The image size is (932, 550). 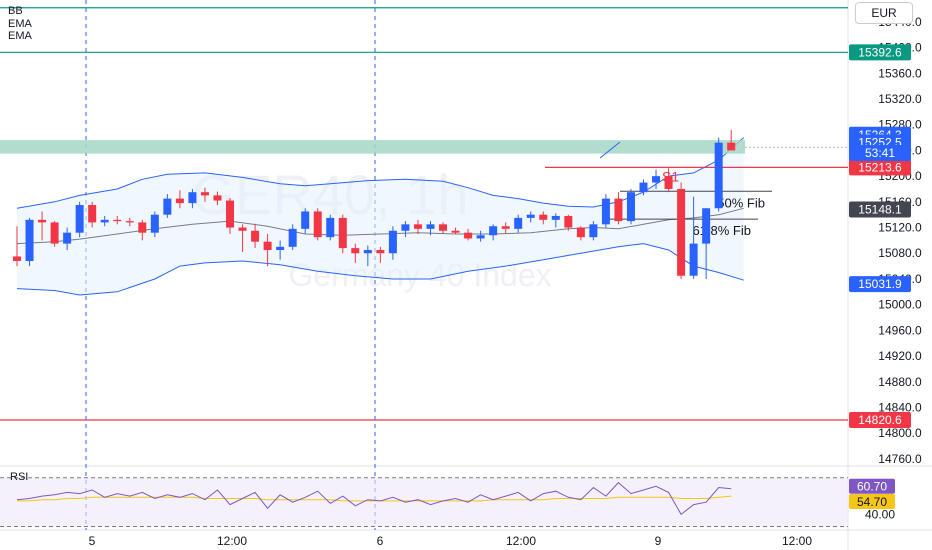 I want to click on level-badge-4-bg, so click(x=880, y=419).